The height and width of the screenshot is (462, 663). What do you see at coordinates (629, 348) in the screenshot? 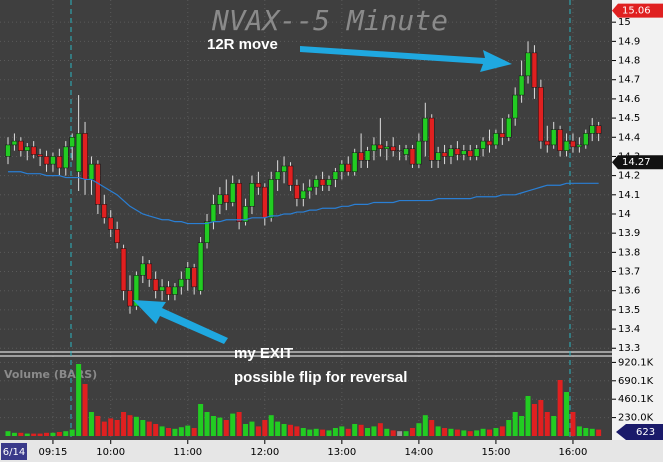
I see `y-tick-label: 13.3` at bounding box center [629, 348].